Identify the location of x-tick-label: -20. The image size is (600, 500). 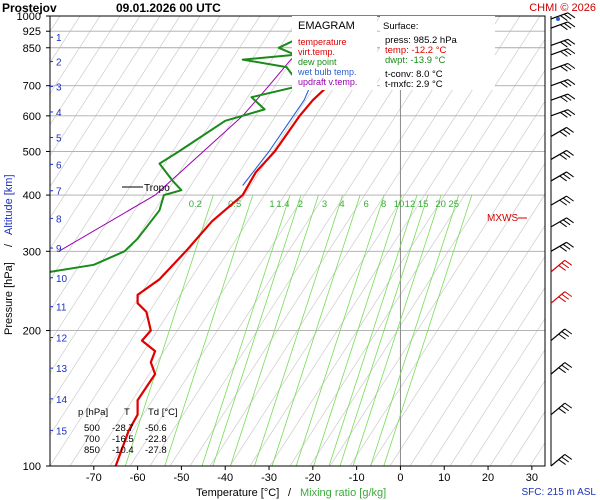
(313, 478).